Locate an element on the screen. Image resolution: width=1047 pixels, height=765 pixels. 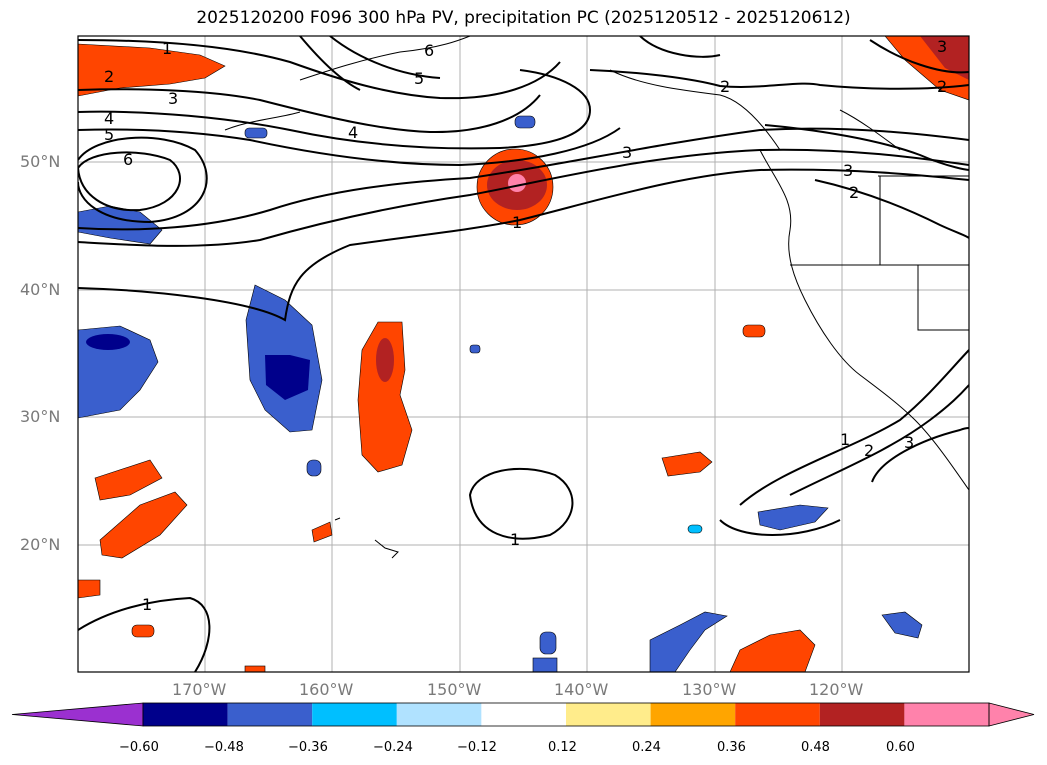
colorbar-tick-label: 0.60 is located at coordinates (900, 747).